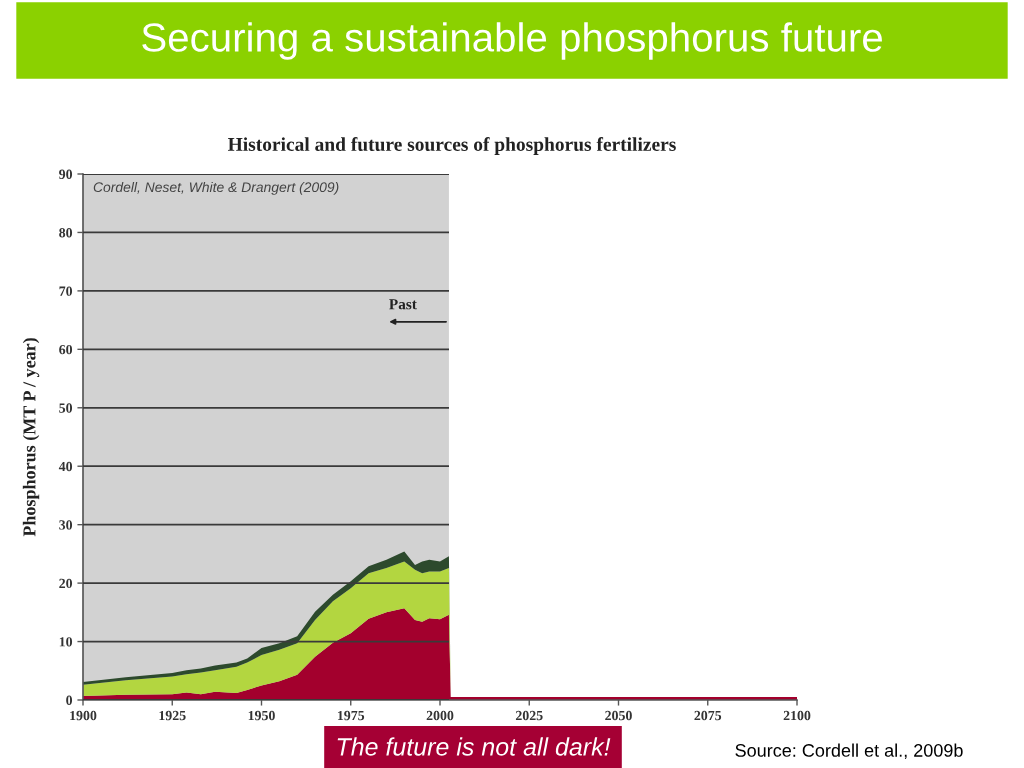 The height and width of the screenshot is (768, 1024). I want to click on x-tick-label: 2025, so click(529, 715).